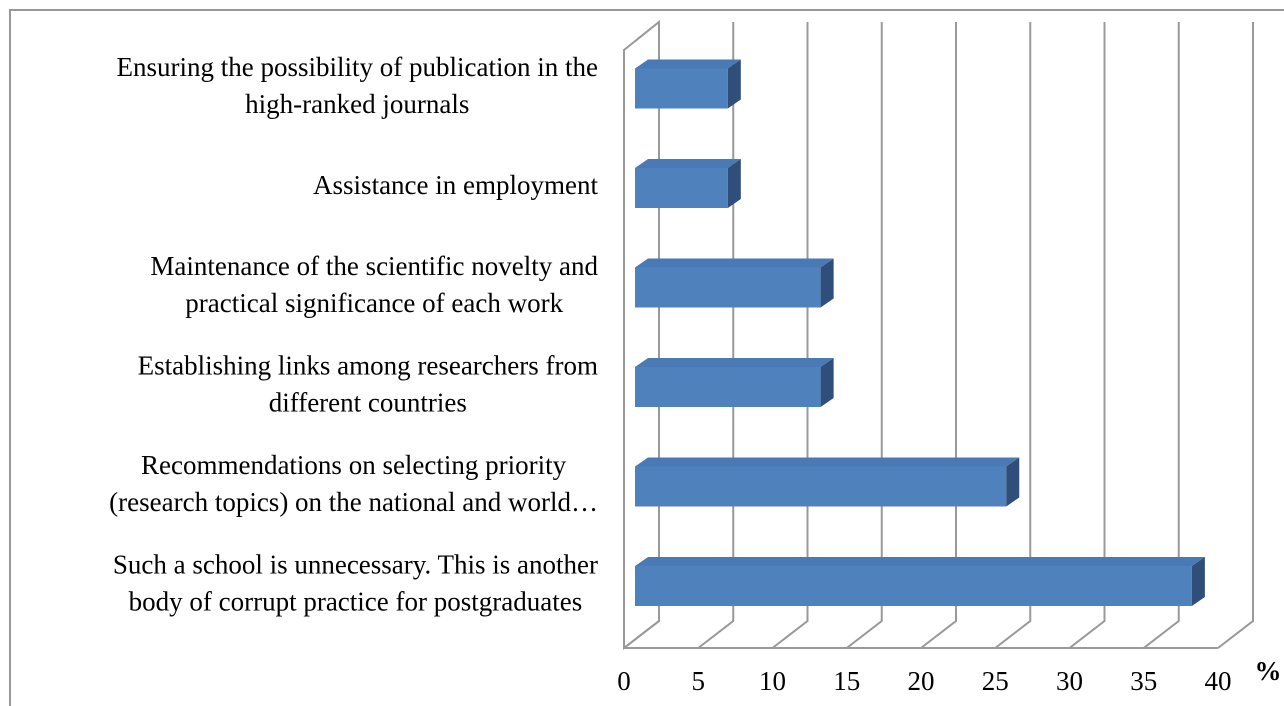 The width and height of the screenshot is (1284, 706). I want to click on x-tick-label: 5, so click(699, 681).